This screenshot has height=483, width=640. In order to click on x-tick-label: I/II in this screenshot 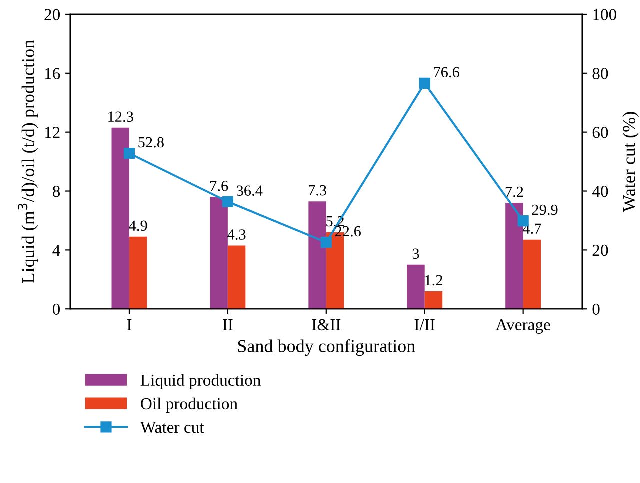, I will do `click(424, 325)`.